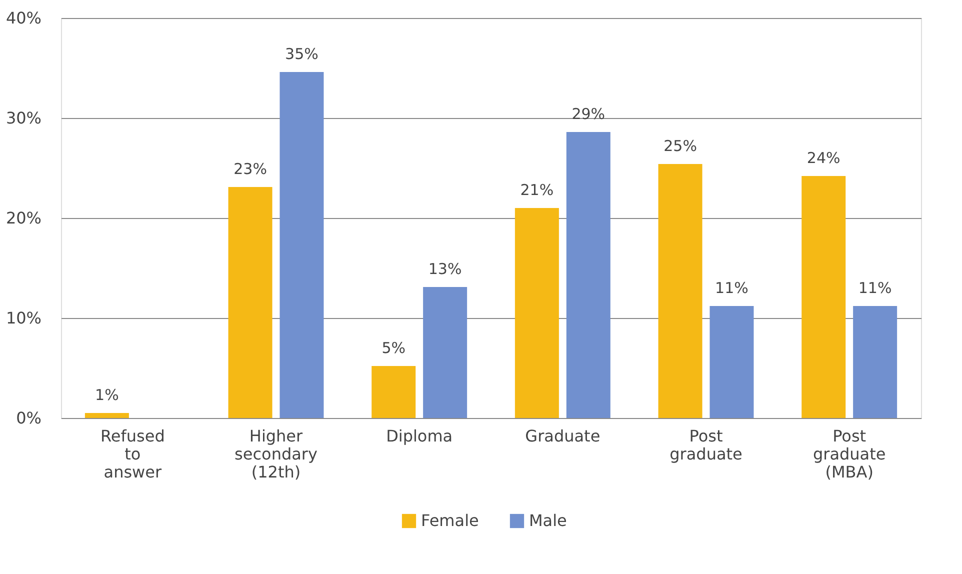 The width and height of the screenshot is (962, 574). What do you see at coordinates (562, 436) in the screenshot?
I see `x-tick-label: Graduate` at bounding box center [562, 436].